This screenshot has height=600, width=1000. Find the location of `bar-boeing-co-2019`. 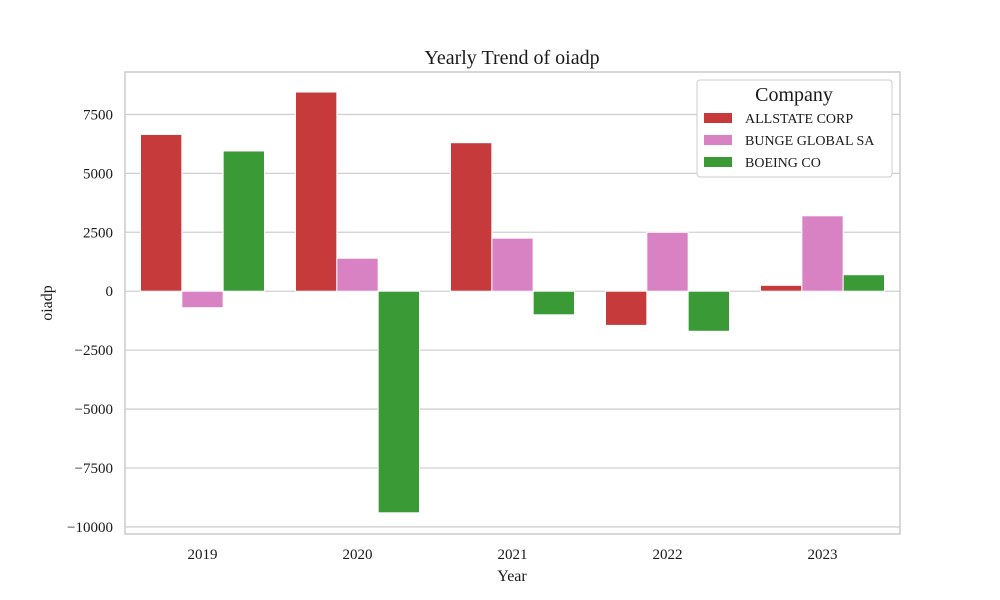

bar-boeing-co-2019 is located at coordinates (244, 221).